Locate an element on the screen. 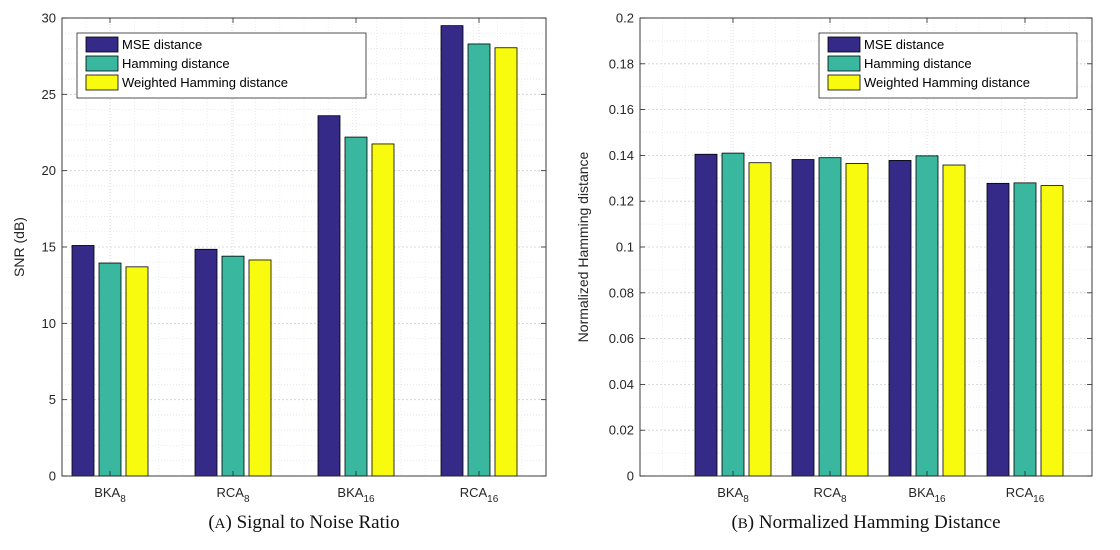 This screenshot has width=1120, height=550. y-tick-label: 0.2 is located at coordinates (625, 18).